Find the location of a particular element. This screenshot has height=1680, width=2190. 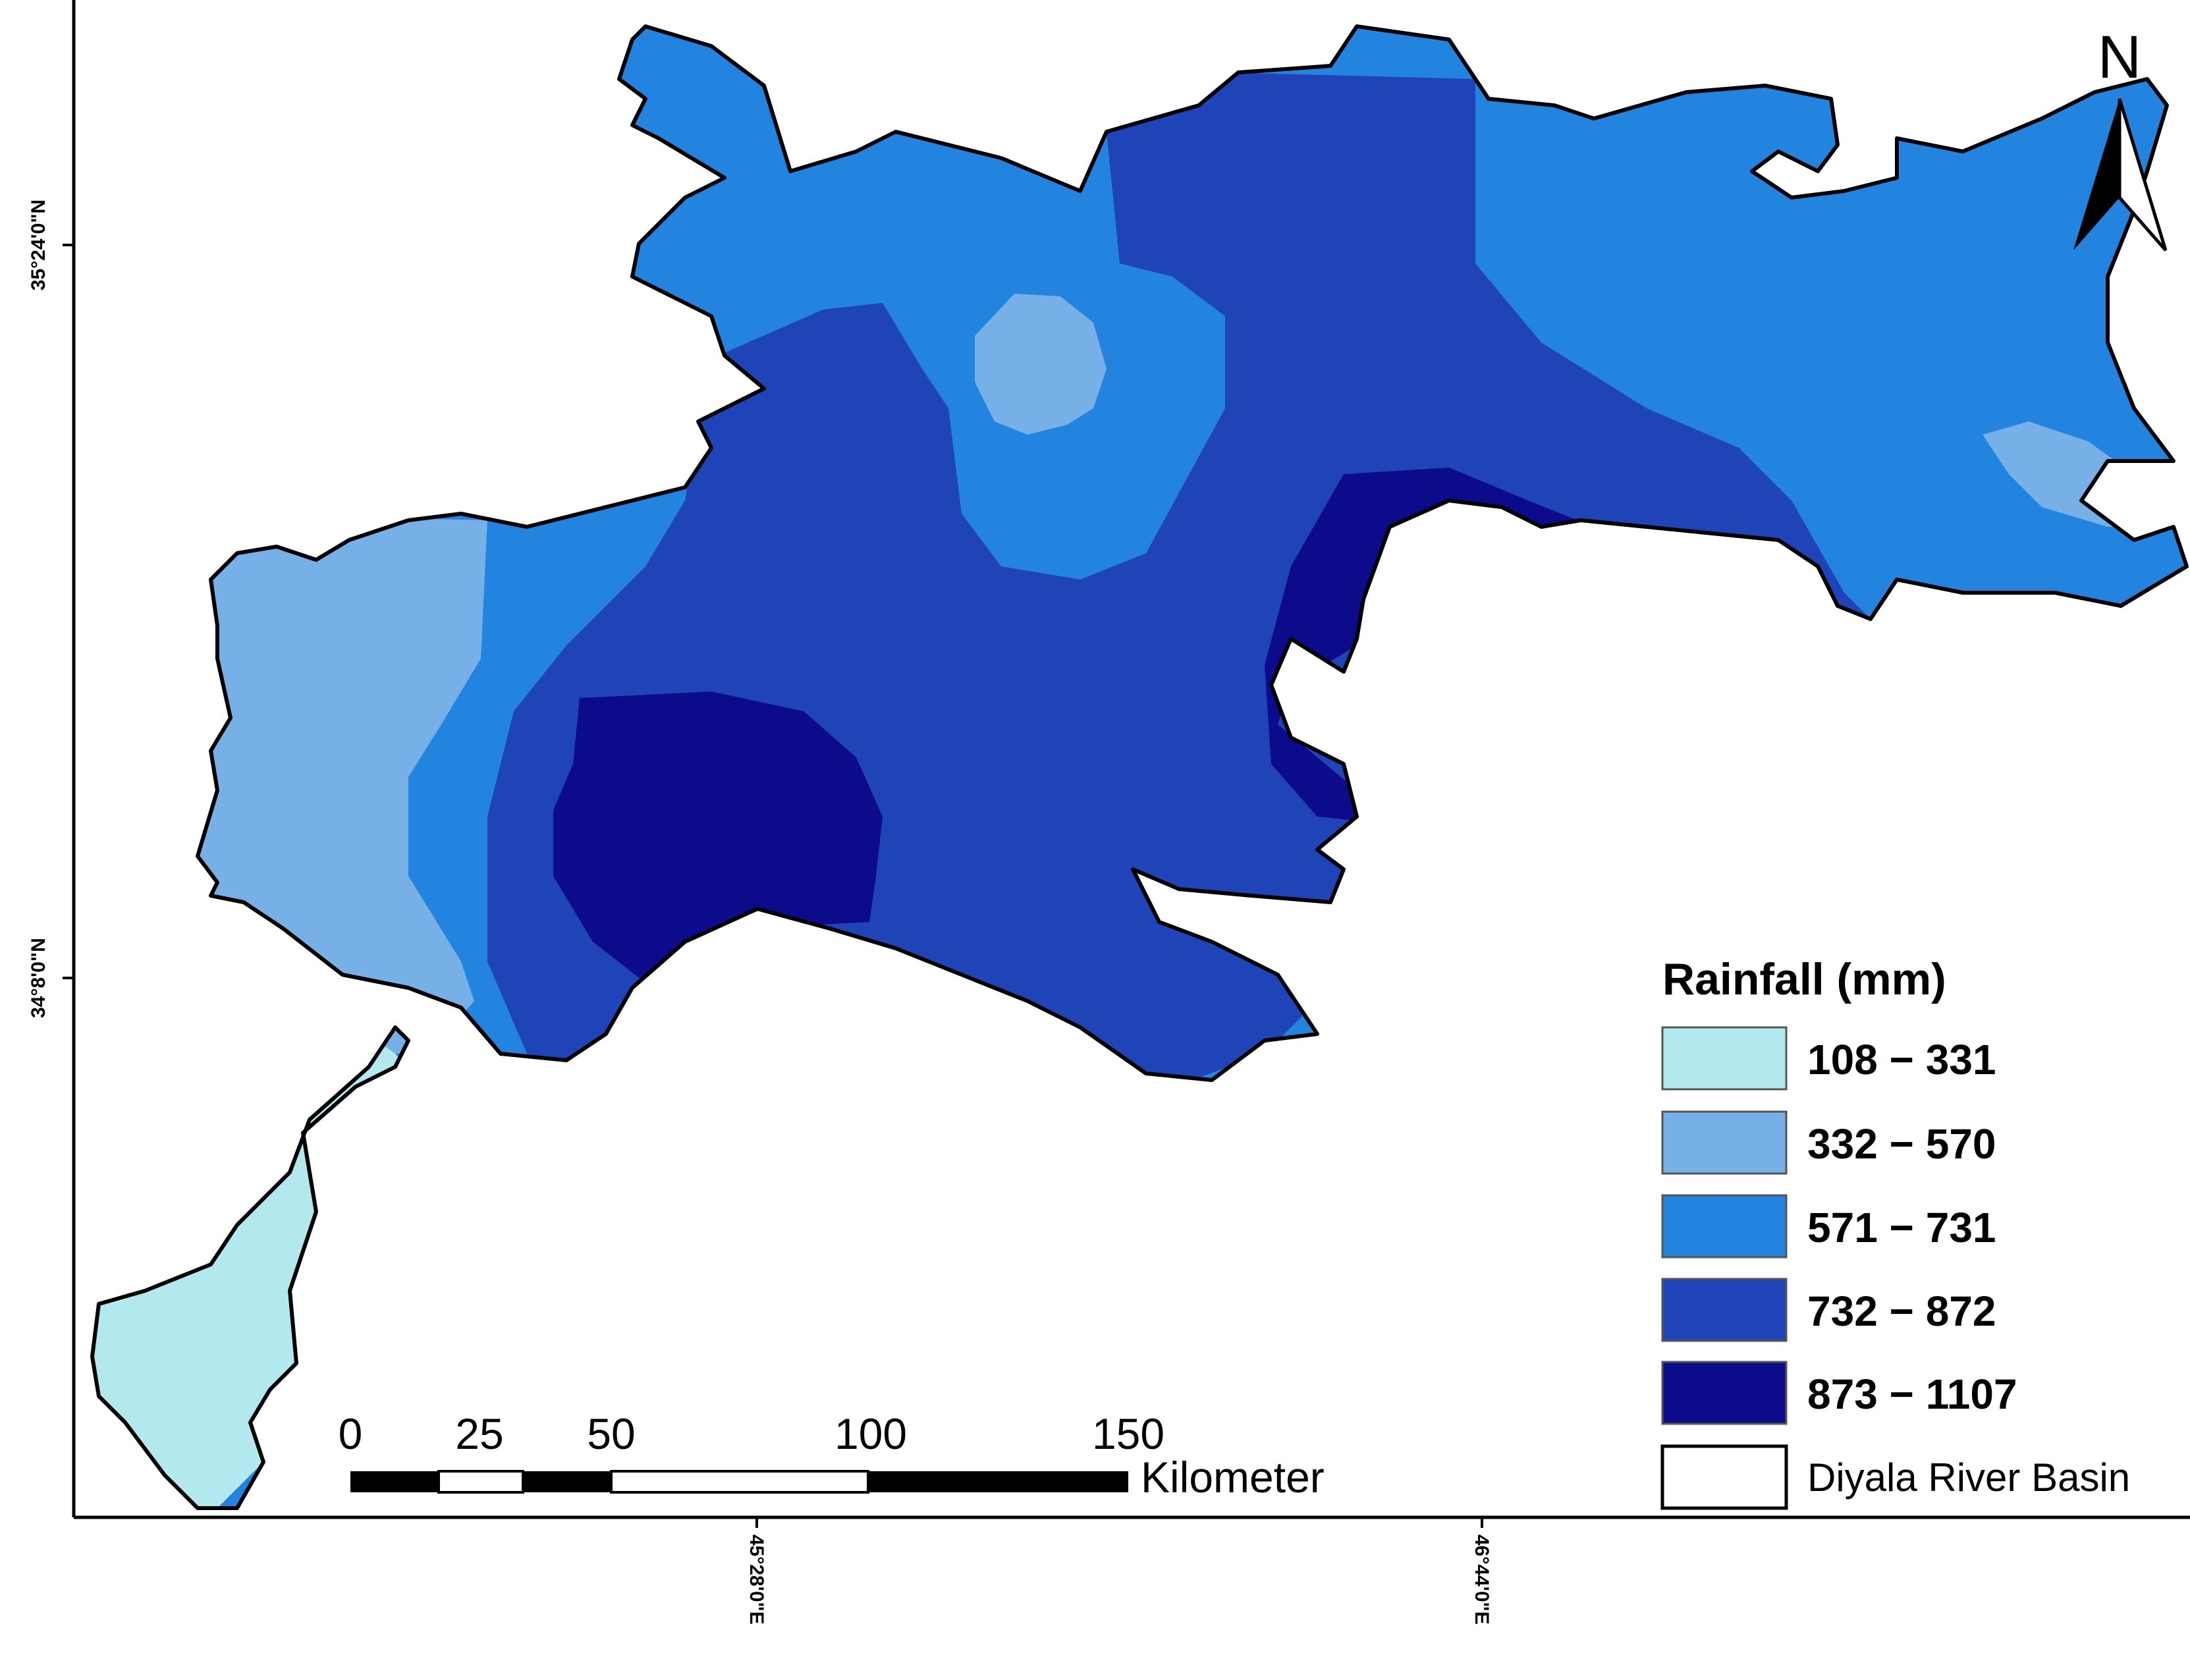

legend-label: 108 − 331 is located at coordinates (1901, 1059).